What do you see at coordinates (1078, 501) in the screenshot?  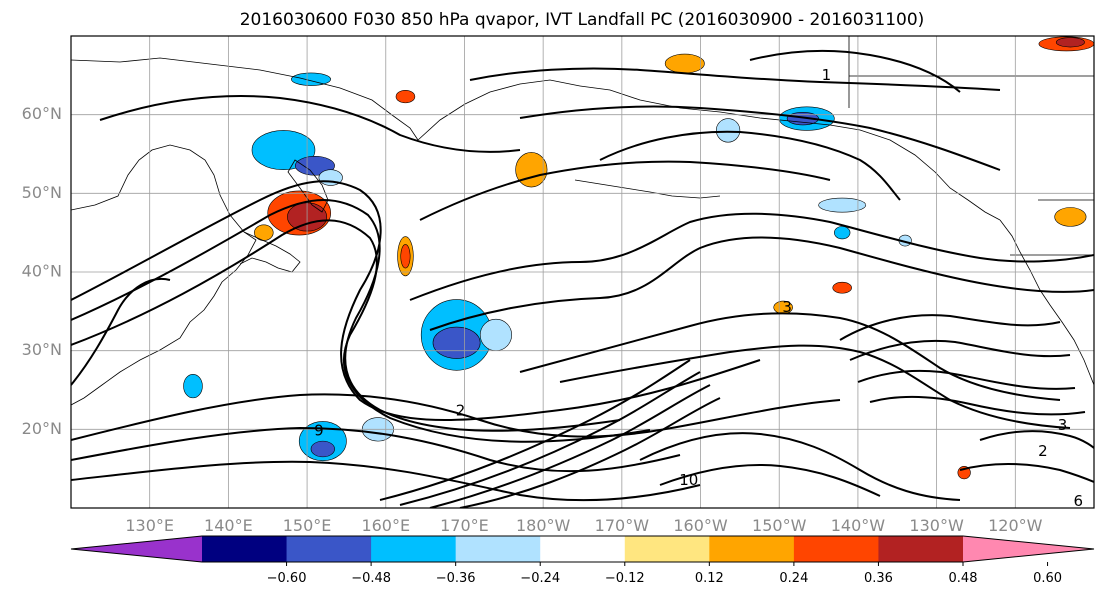 I see `contour-label: 6` at bounding box center [1078, 501].